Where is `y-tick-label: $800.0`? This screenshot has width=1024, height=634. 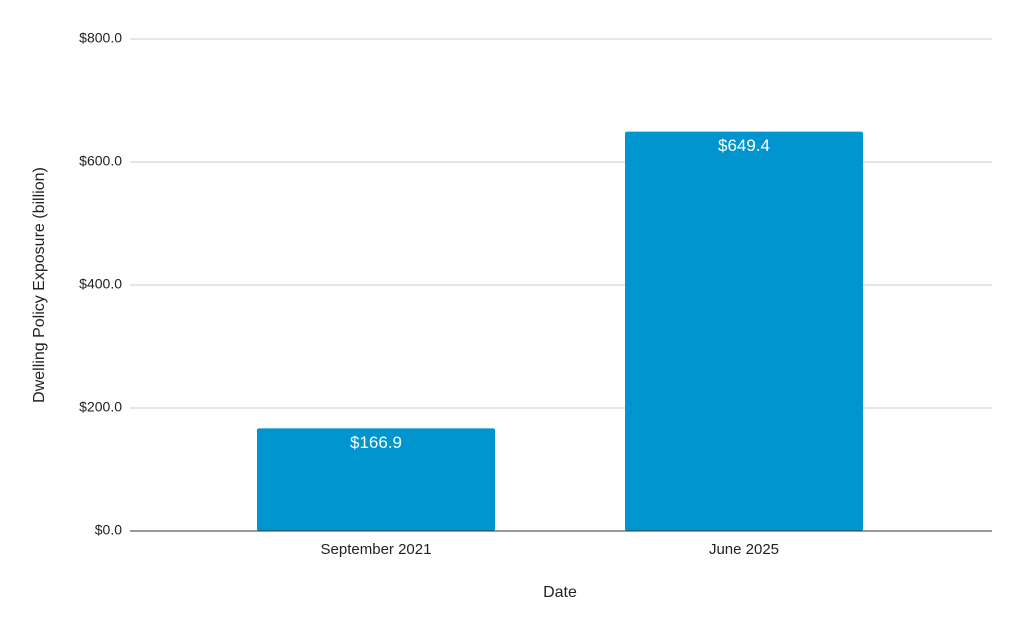
y-tick-label: $800.0 is located at coordinates (100, 38).